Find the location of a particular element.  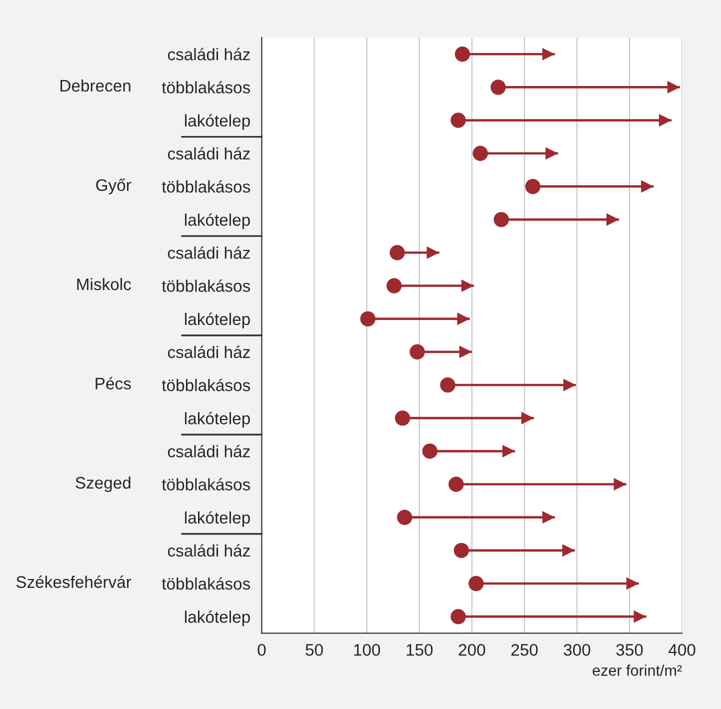

x-axis-title: ezer forint/m² is located at coordinates (637, 670).